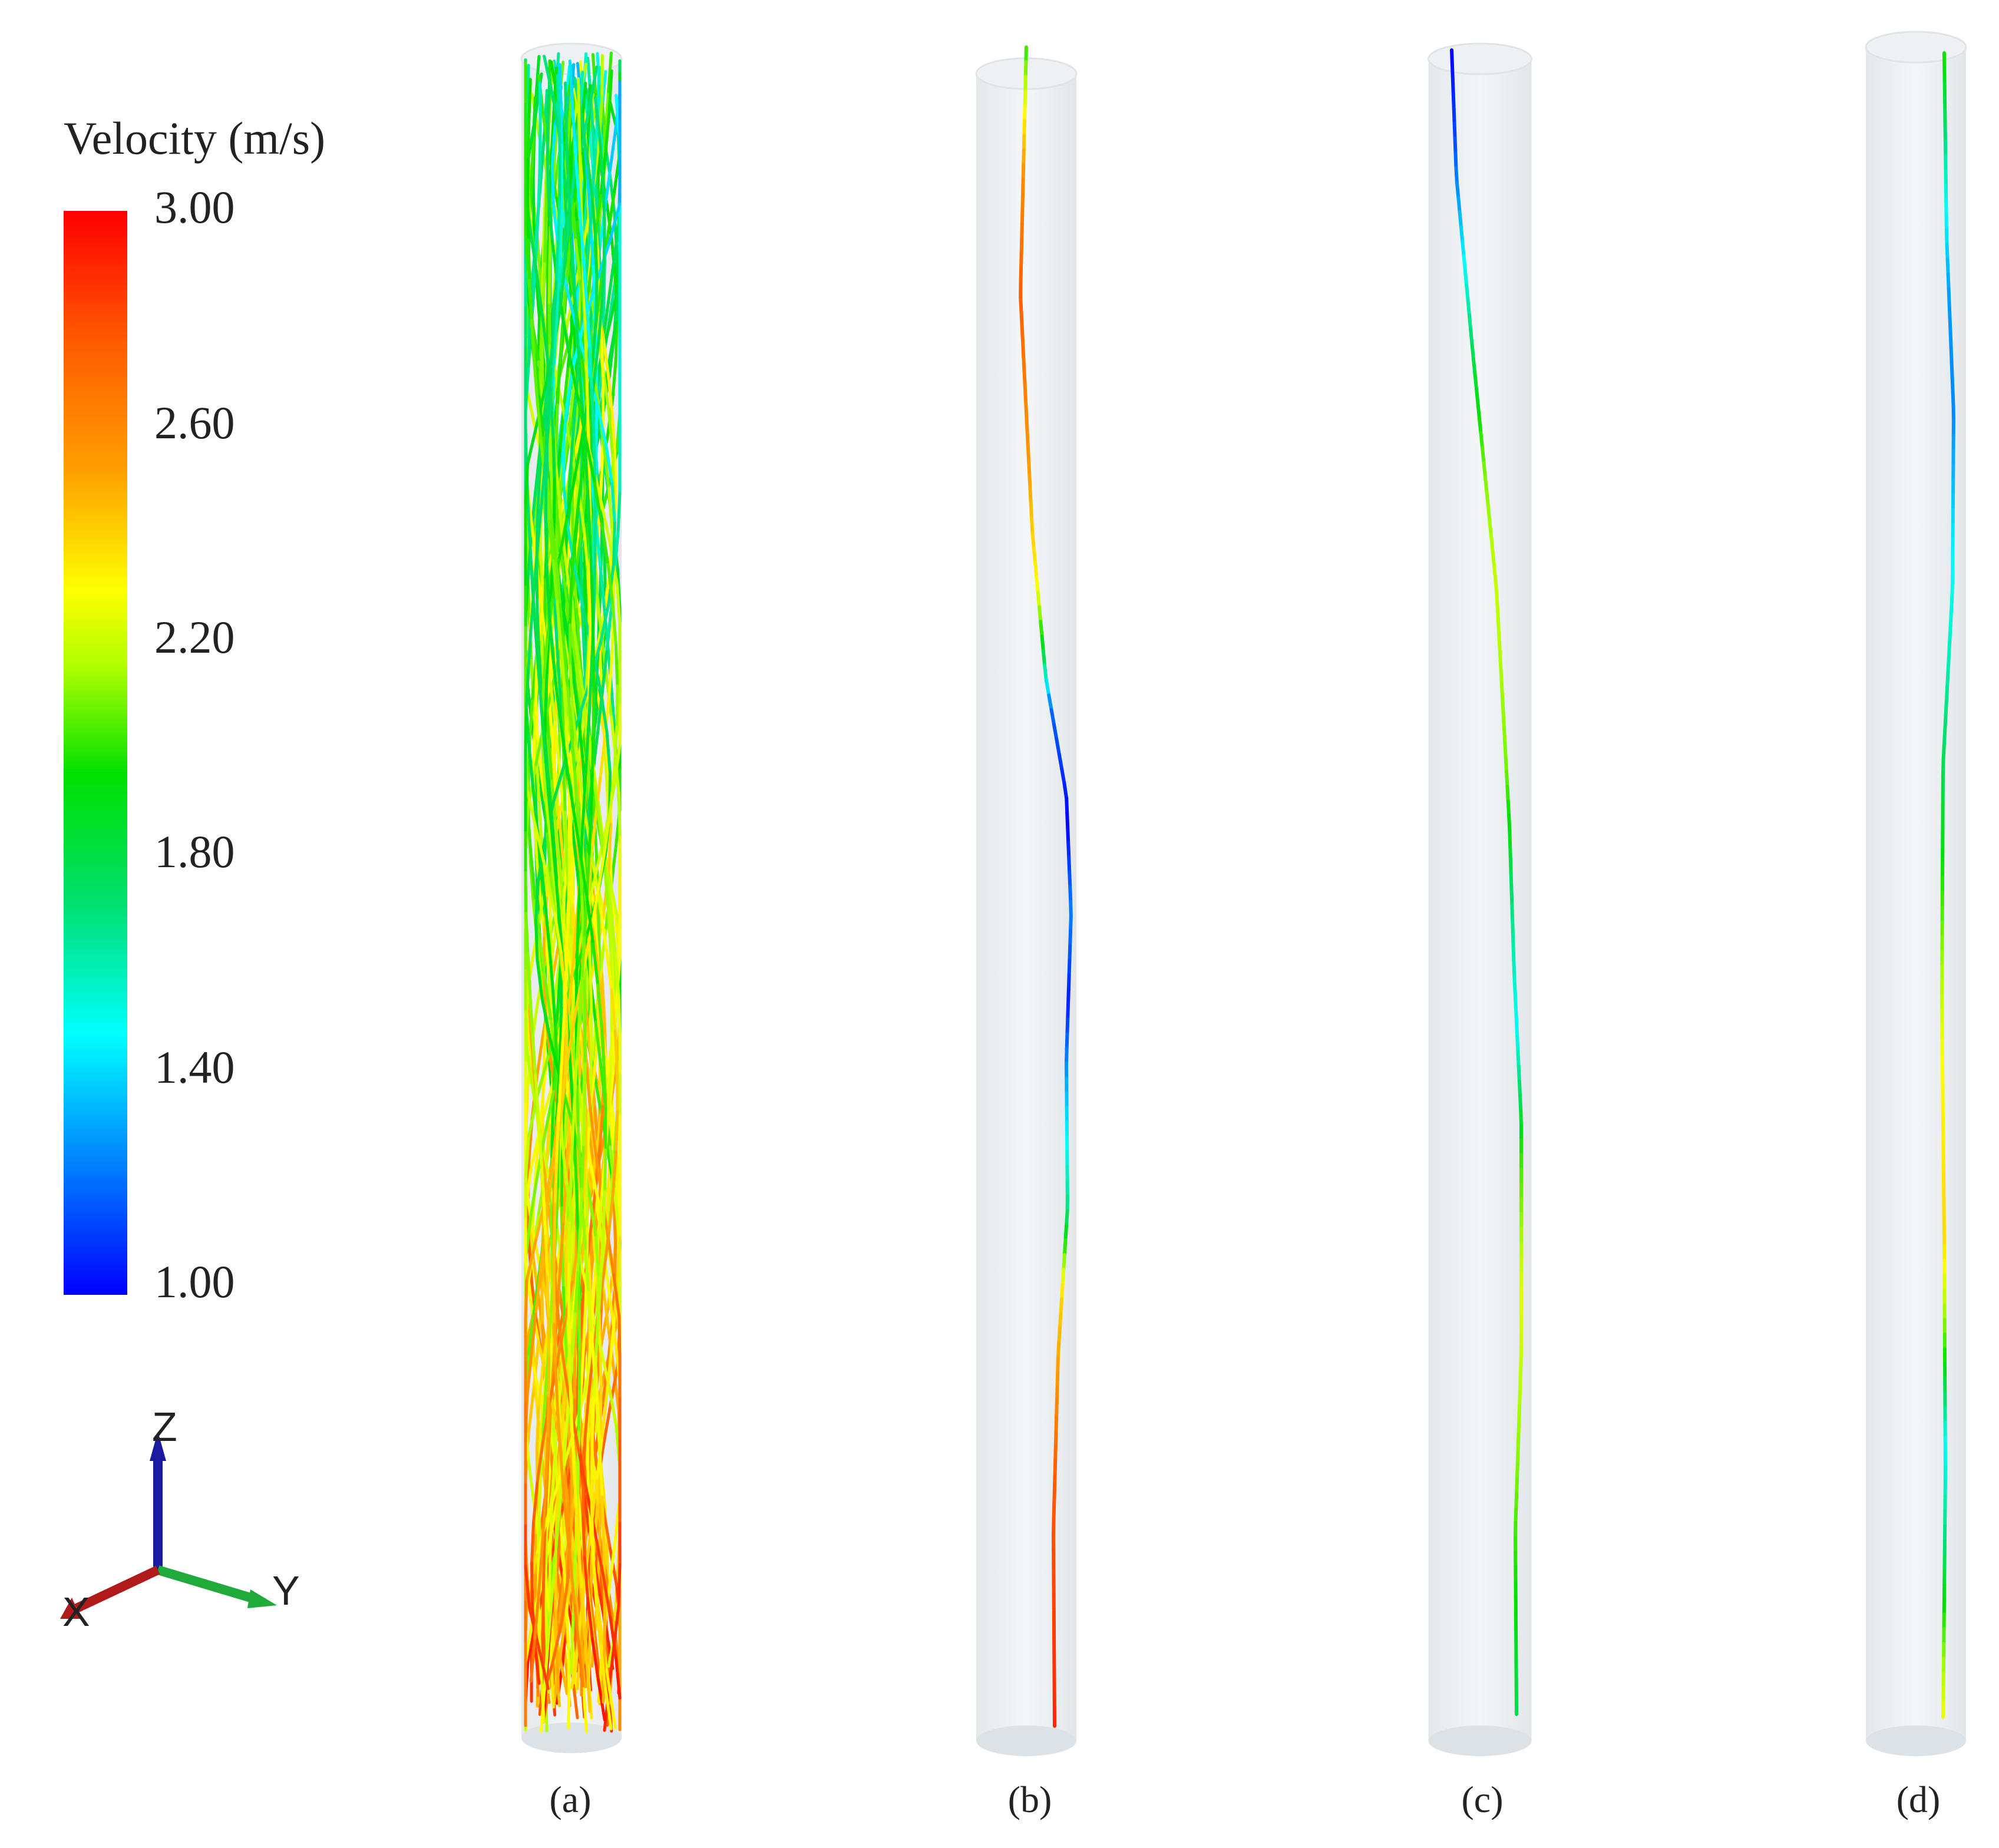 The image size is (1999, 1848). Describe the element at coordinates (578, 902) in the screenshot. I see `streamline` at that location.